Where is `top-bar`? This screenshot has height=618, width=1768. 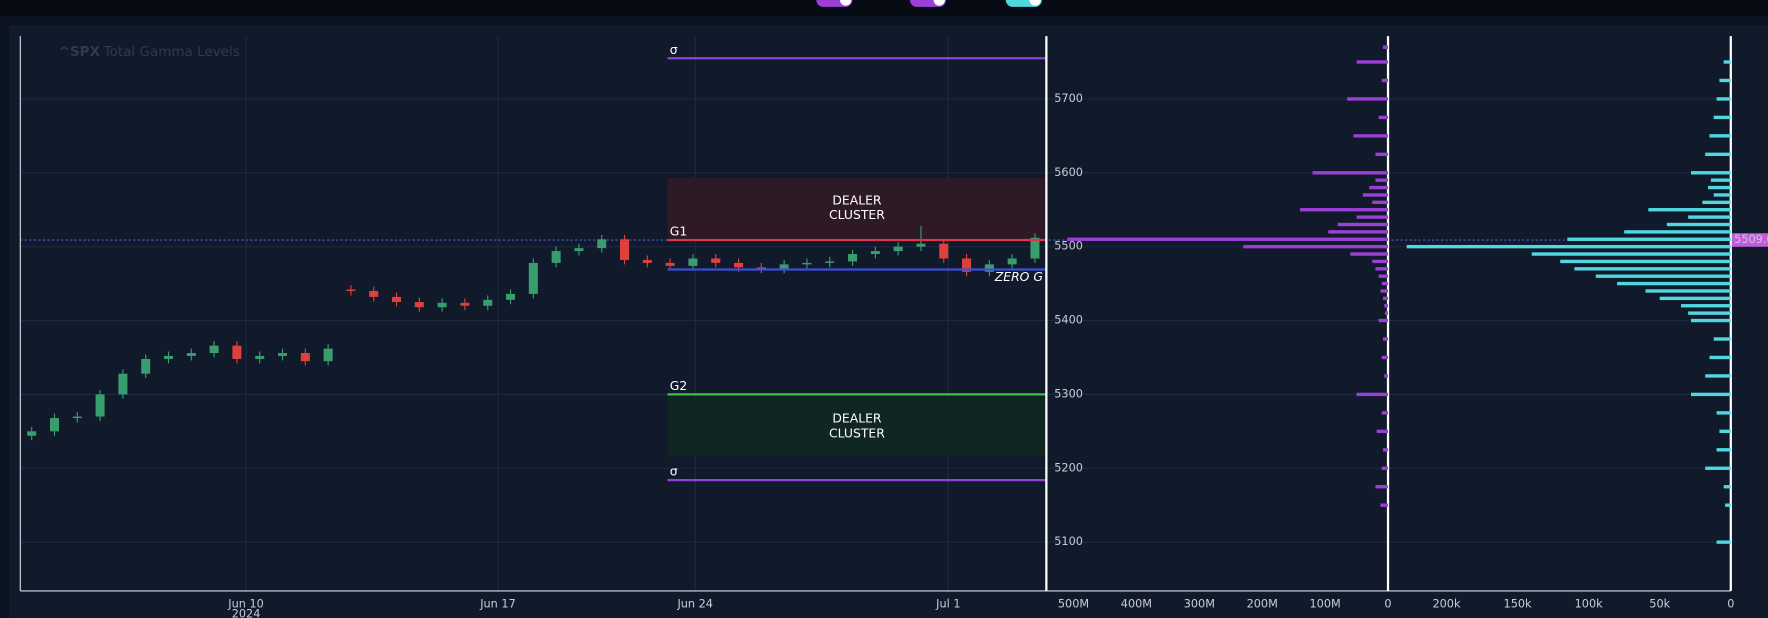 top-bar is located at coordinates (884, 8).